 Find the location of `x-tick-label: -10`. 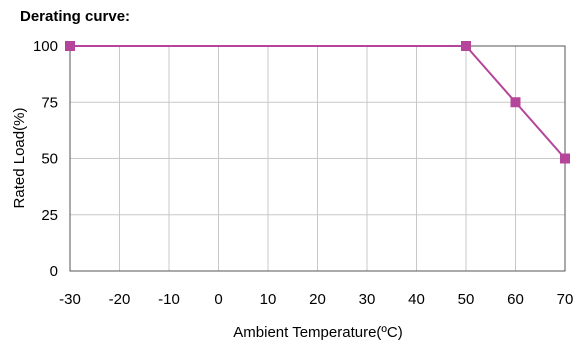

x-tick-label: -10 is located at coordinates (169, 299).